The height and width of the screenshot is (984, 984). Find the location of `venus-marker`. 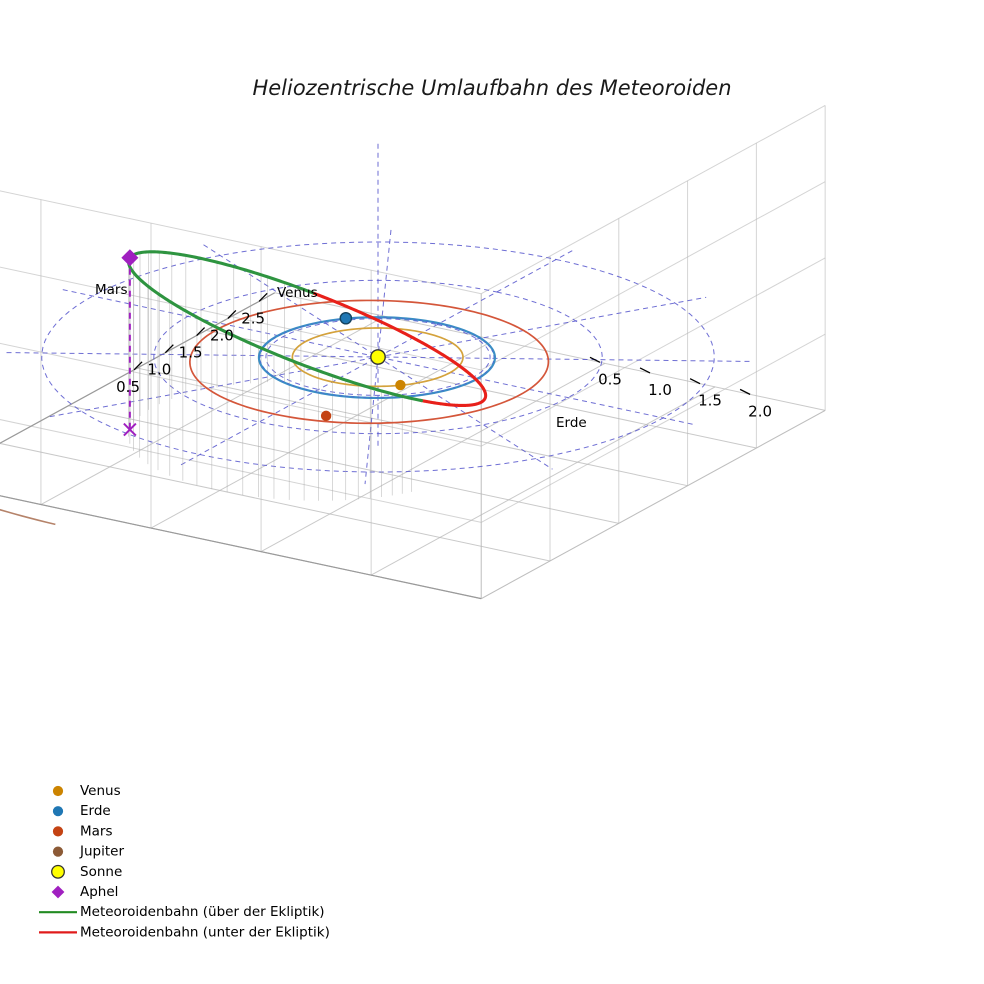

venus-marker is located at coordinates (400, 385).